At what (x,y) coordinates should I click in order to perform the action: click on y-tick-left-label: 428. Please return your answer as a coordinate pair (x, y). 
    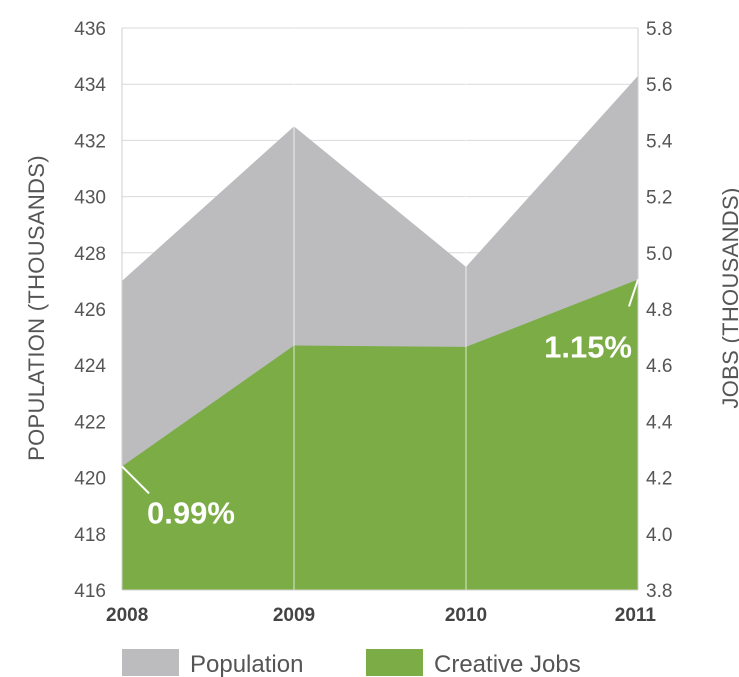
    Looking at the image, I should click on (90, 254).